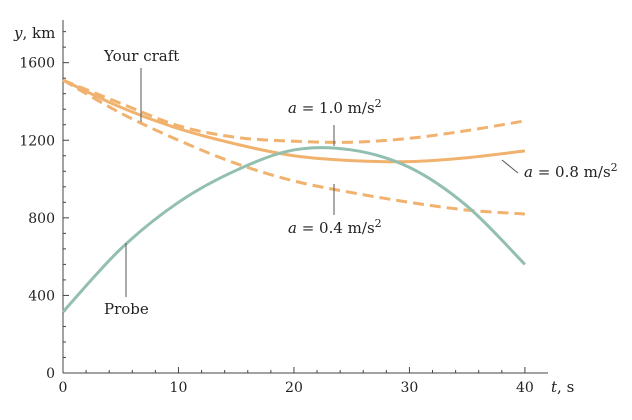 The image size is (632, 420). I want to click on y-tick-label: 800, so click(41, 219).